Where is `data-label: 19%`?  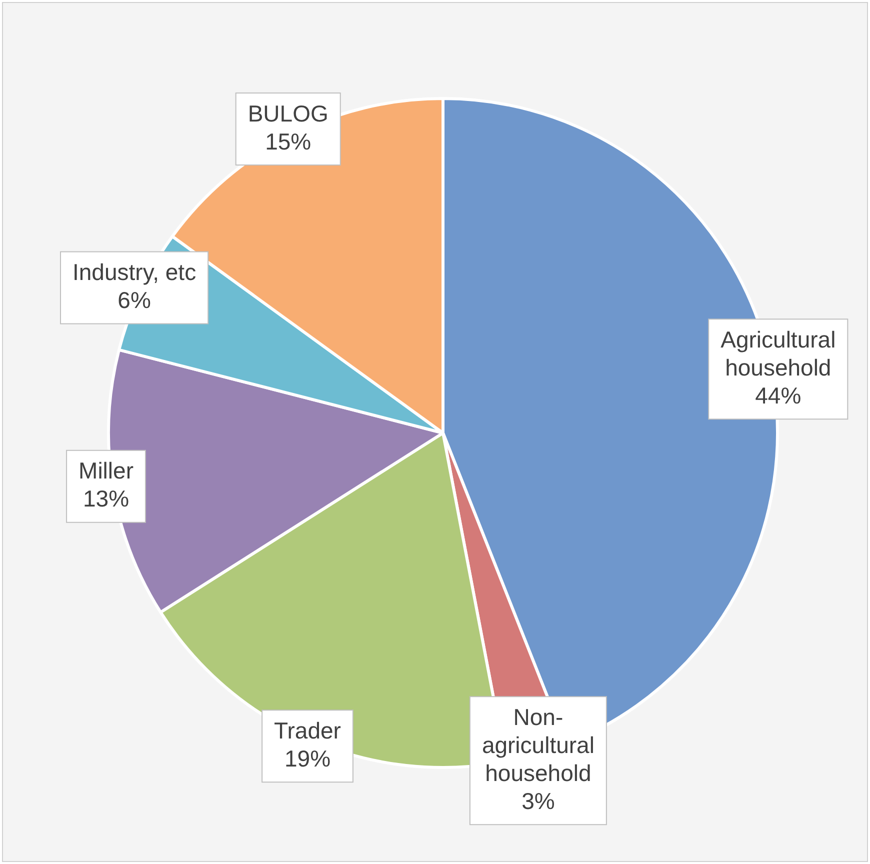 data-label: 19% is located at coordinates (307, 758).